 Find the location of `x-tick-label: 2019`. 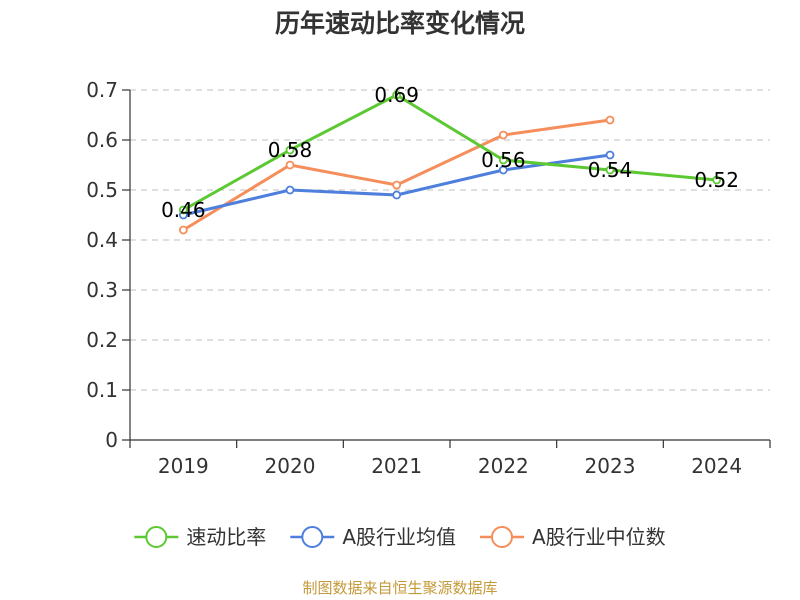

x-tick-label: 2019 is located at coordinates (183, 466).